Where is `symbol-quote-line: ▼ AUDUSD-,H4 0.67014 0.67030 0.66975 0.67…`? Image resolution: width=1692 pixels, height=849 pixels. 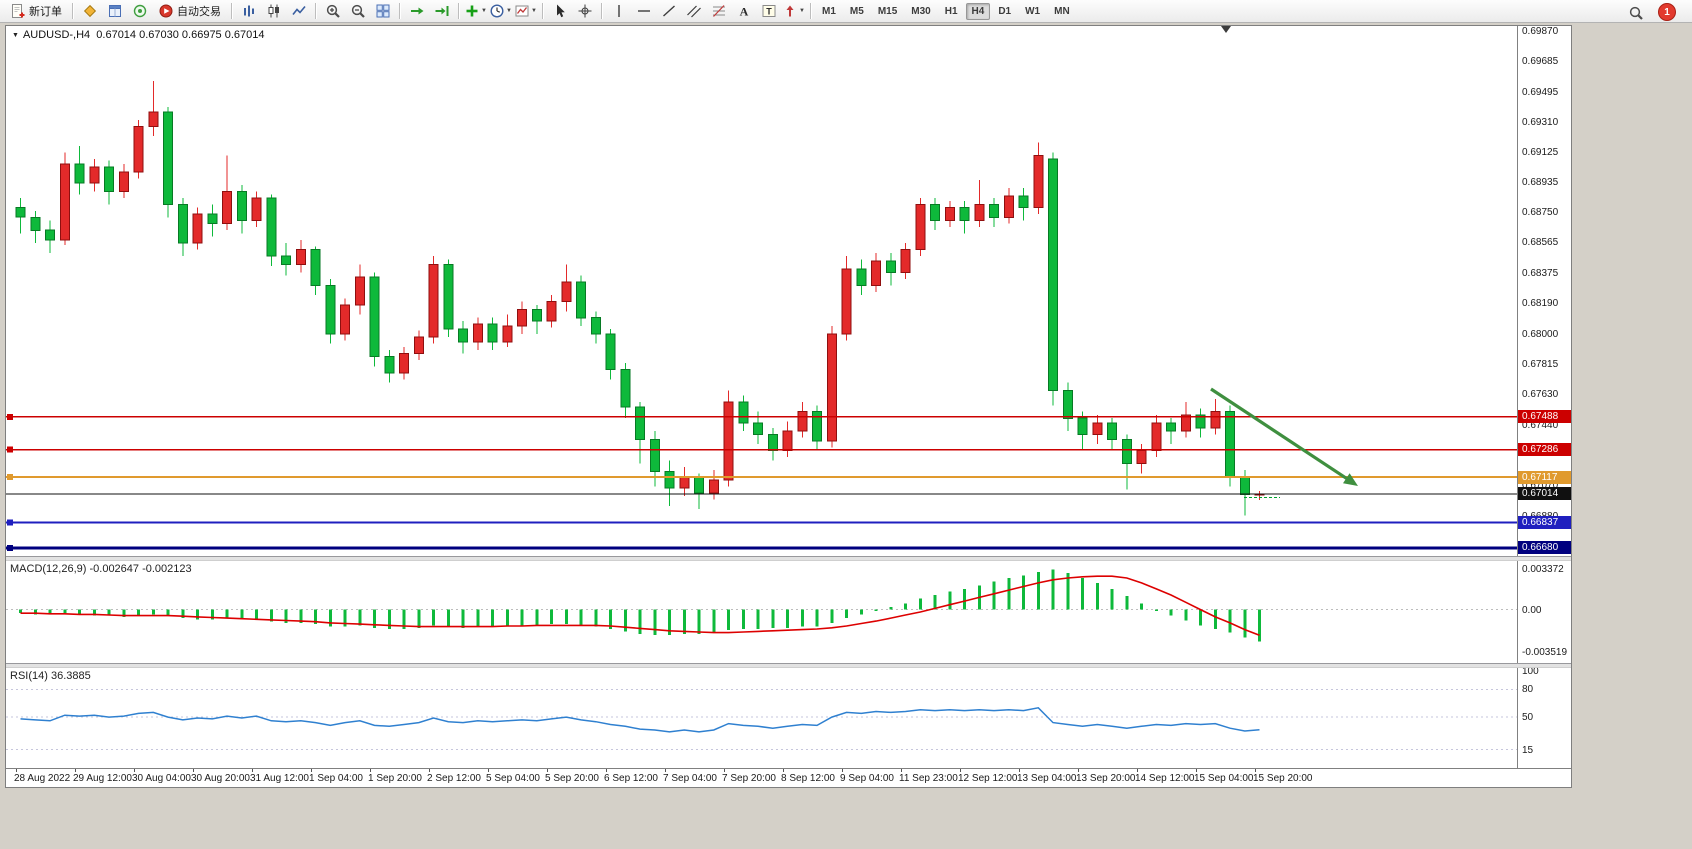 symbol-quote-line: ▼ AUDUSD-,H4 0.67014 0.67030 0.66975 0.67… is located at coordinates (138, 35).